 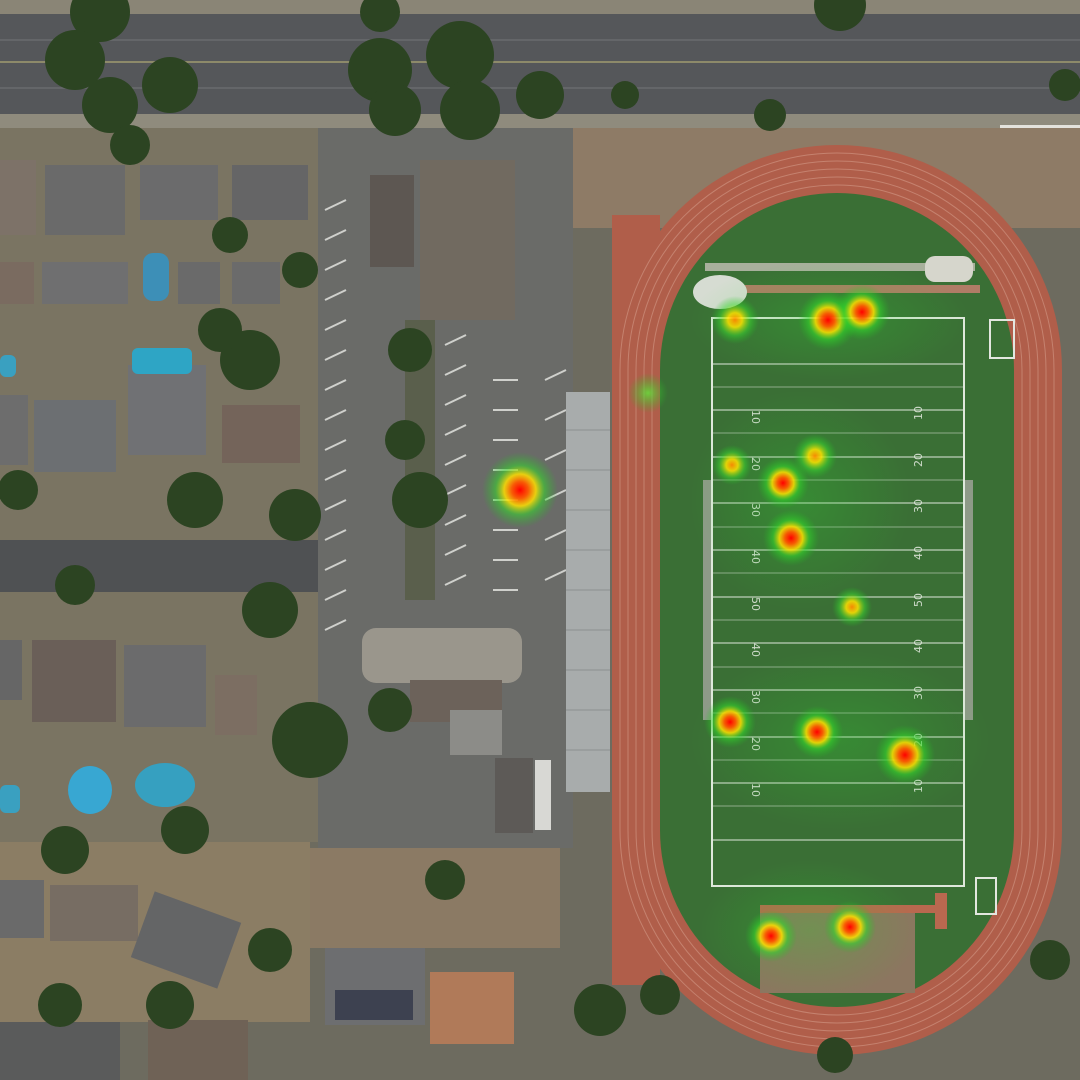 What do you see at coordinates (97, 533) in the screenshot?
I see `swimming-pools` at bounding box center [97, 533].